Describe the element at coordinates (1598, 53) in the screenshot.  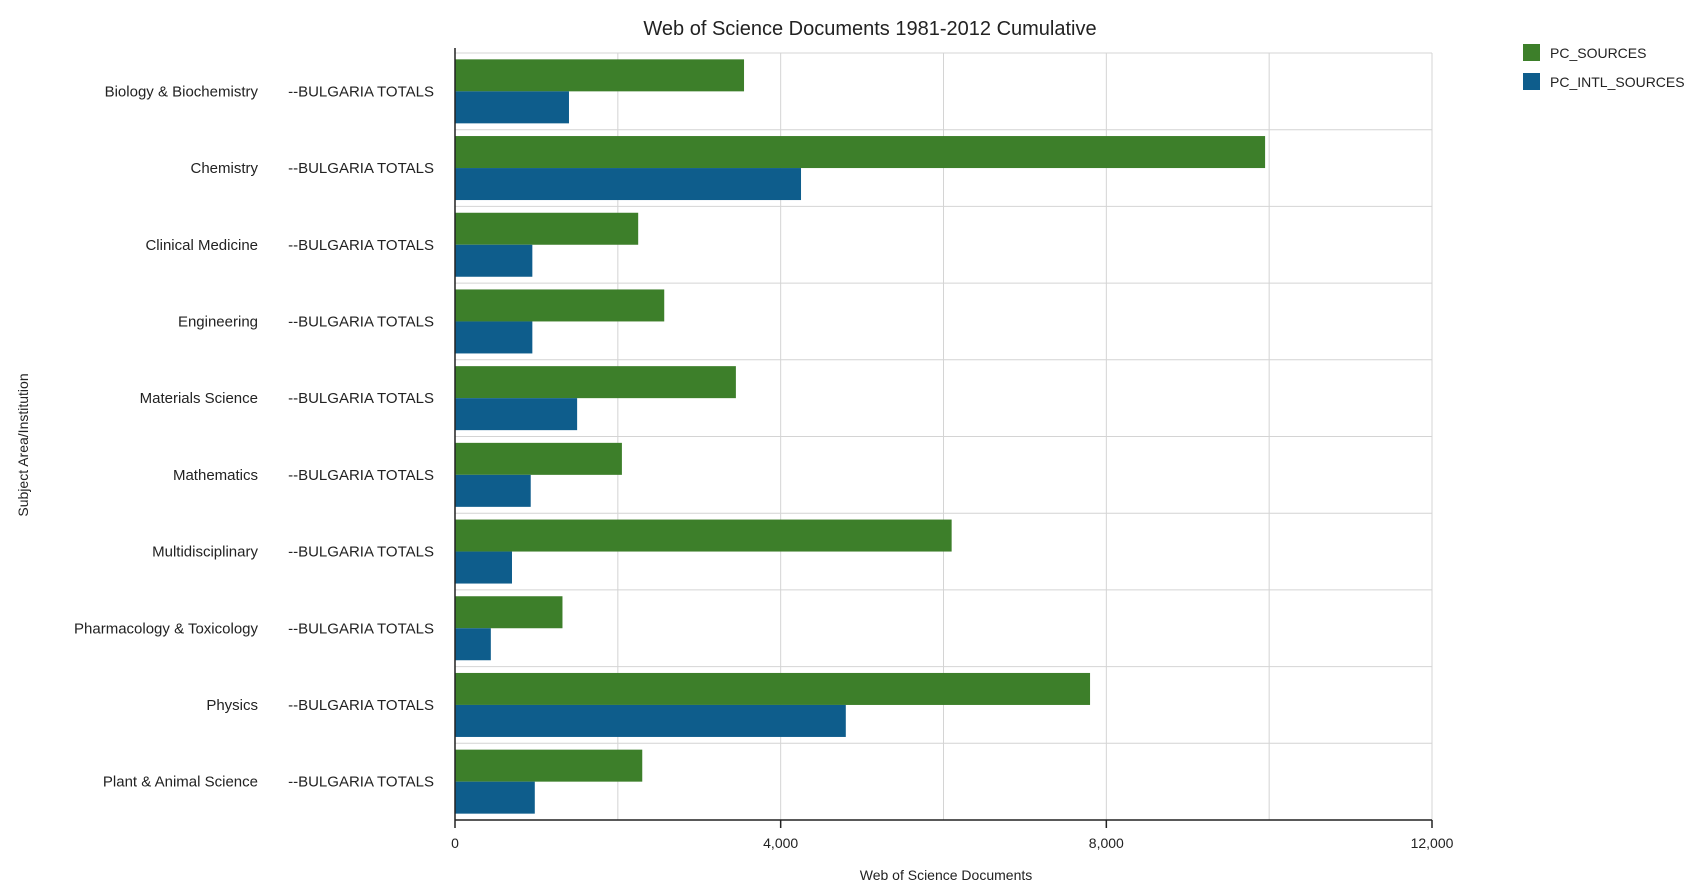
I see `legend-label: PC_SOURCES` at that location.